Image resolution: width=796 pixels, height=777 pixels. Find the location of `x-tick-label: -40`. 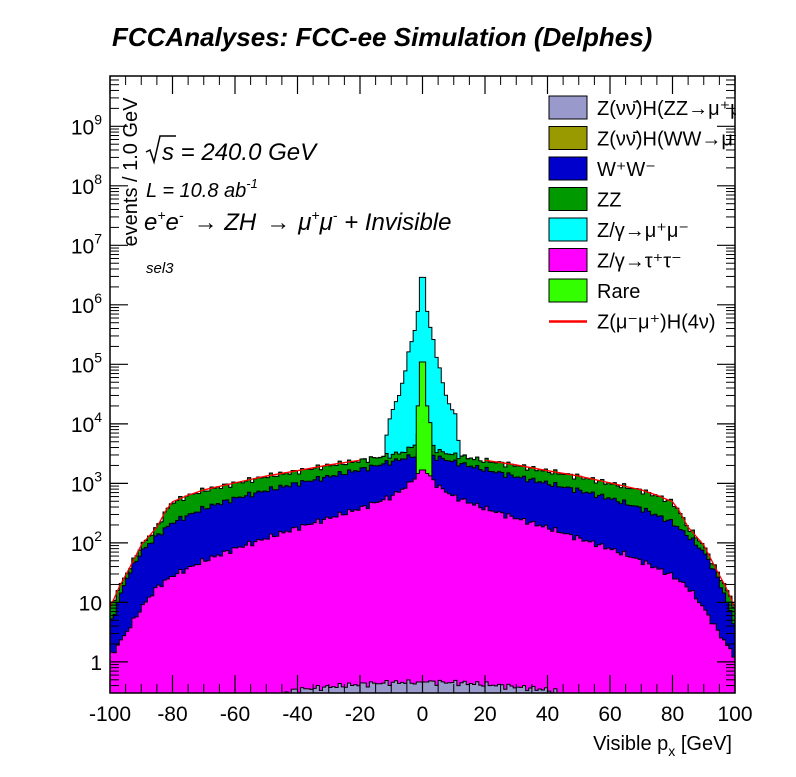

x-tick-label: -40 is located at coordinates (297, 714).